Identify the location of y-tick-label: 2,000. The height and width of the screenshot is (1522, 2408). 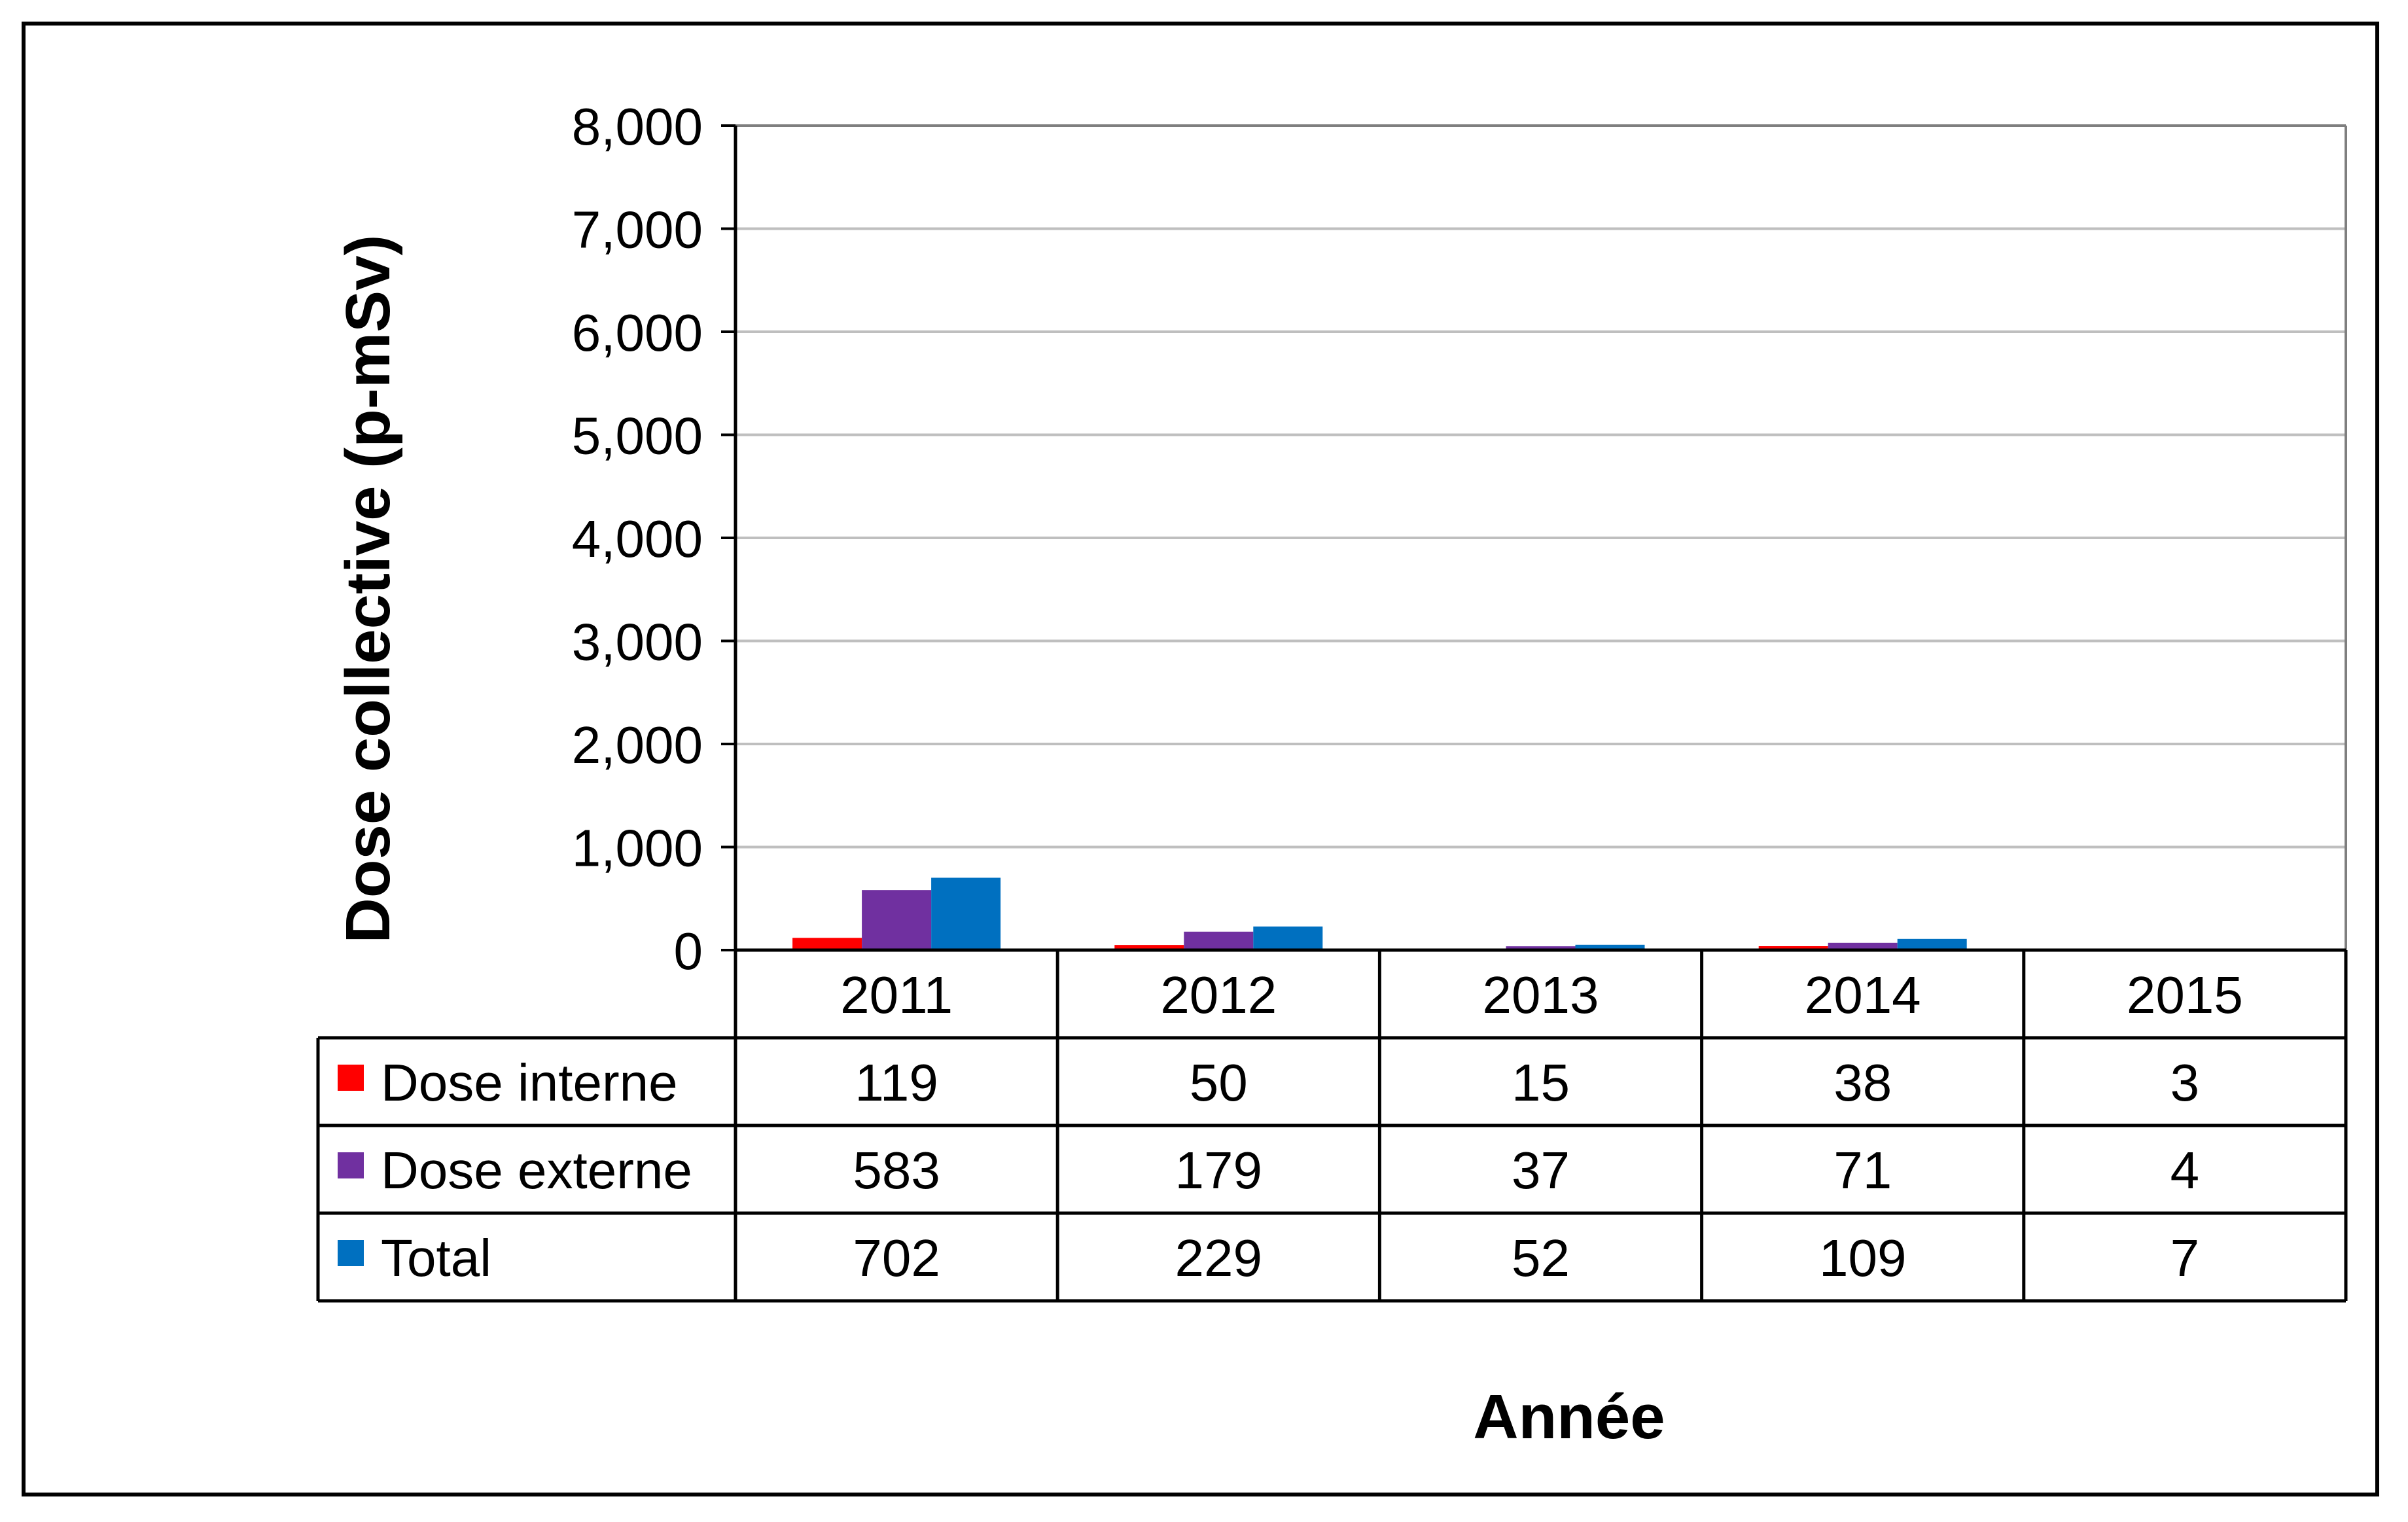
(637, 745).